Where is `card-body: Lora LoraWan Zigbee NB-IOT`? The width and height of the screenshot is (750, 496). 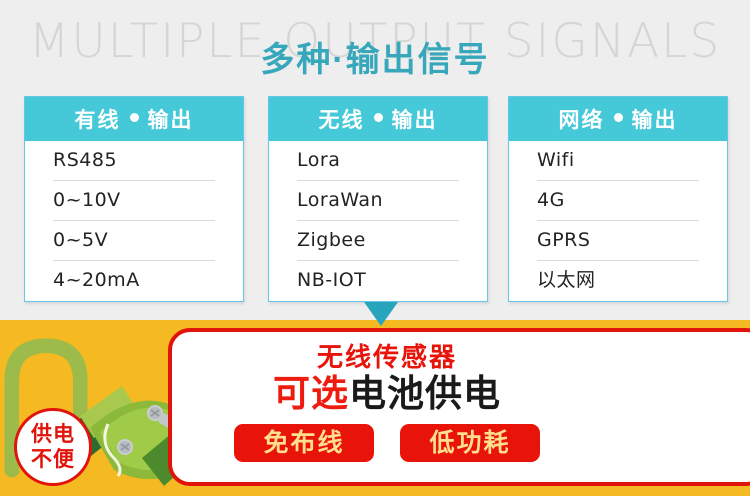 card-body: Lora LoraWan Zigbee NB-IOT is located at coordinates (378, 220).